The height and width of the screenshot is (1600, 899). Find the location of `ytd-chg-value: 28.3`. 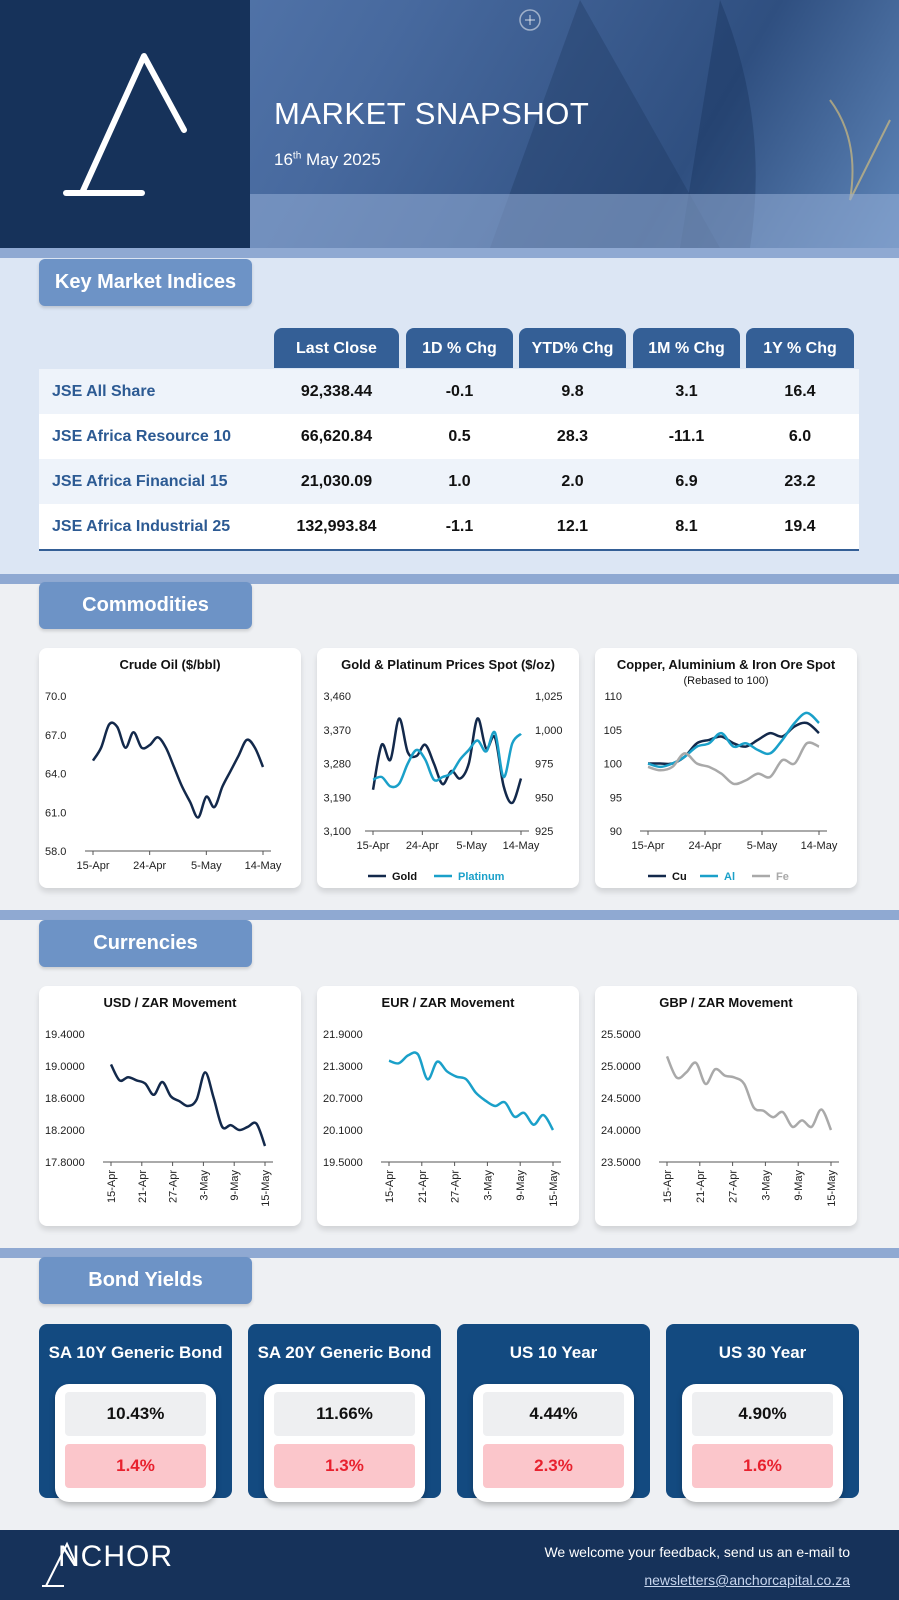

ytd-chg-value: 28.3 is located at coordinates (572, 436).